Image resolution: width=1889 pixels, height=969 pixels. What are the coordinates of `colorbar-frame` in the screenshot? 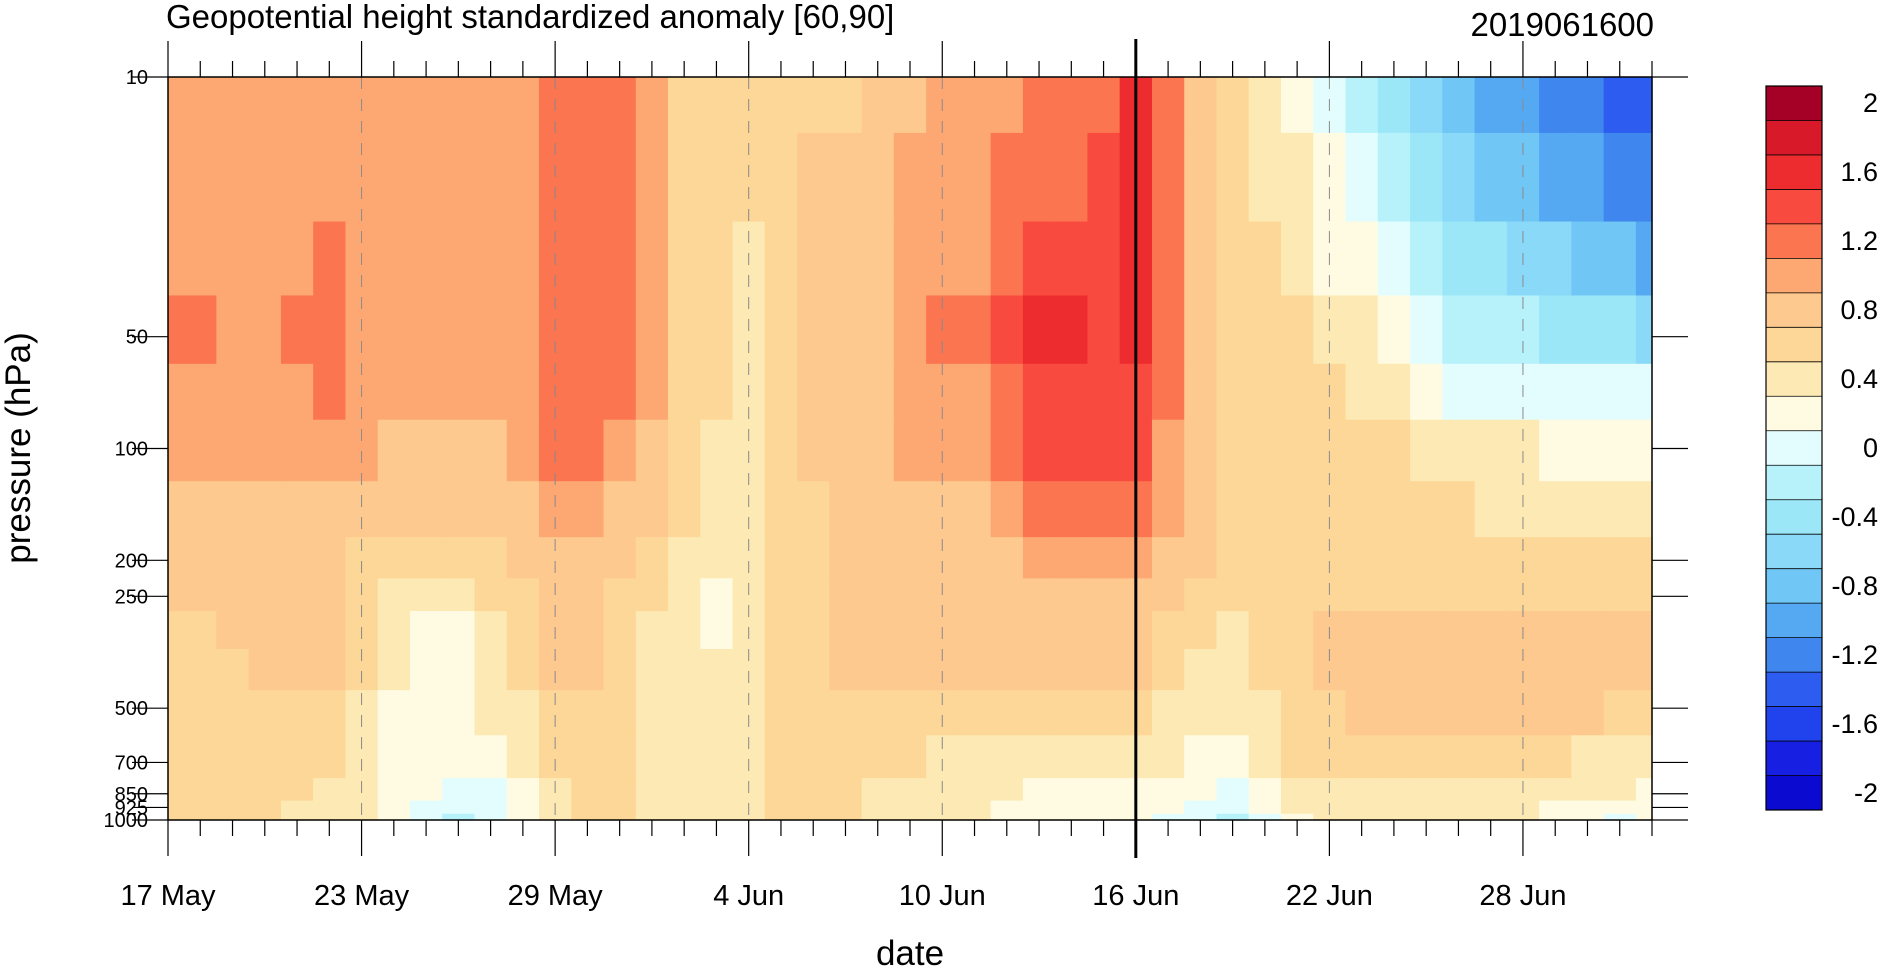 It's located at (1794, 448).